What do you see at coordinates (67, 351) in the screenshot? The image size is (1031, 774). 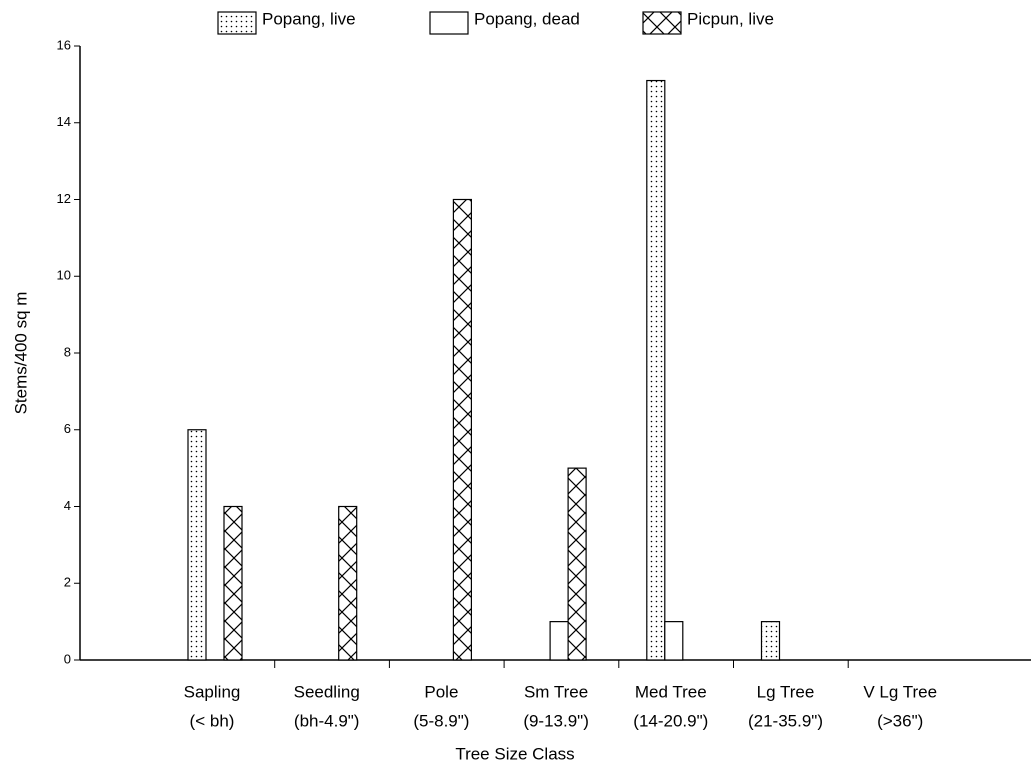 I see `y-tick-label: 8` at bounding box center [67, 351].